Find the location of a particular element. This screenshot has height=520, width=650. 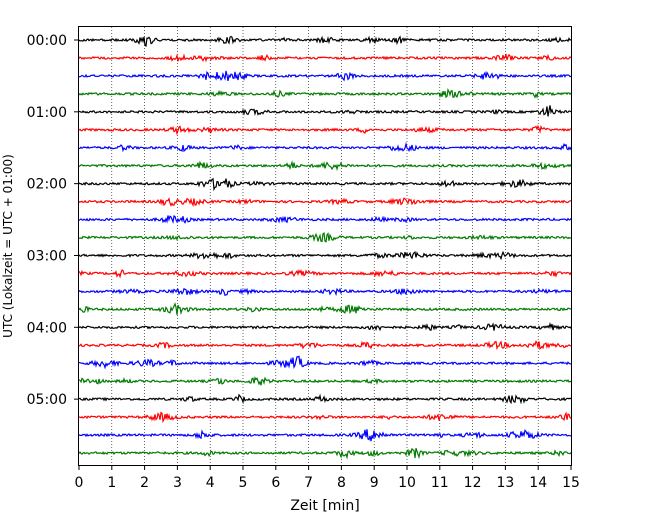

y-tick-label: 04:00 is located at coordinates (47, 328).